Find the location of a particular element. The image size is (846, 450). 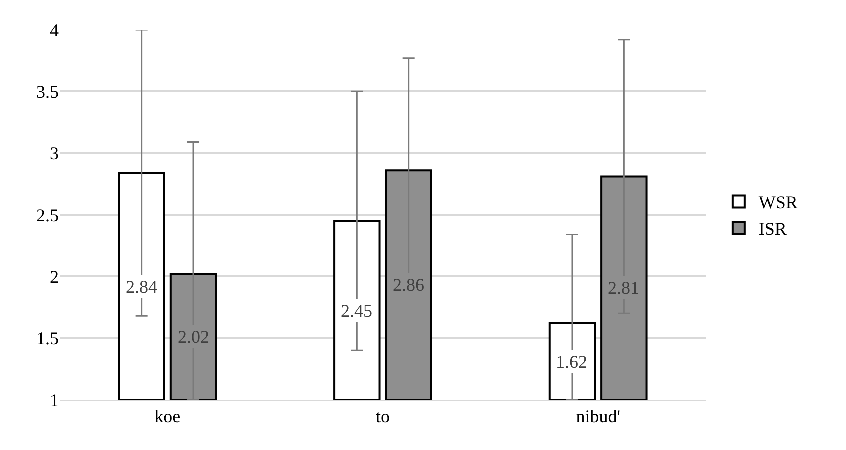

data-label: 2.45 is located at coordinates (356, 311).